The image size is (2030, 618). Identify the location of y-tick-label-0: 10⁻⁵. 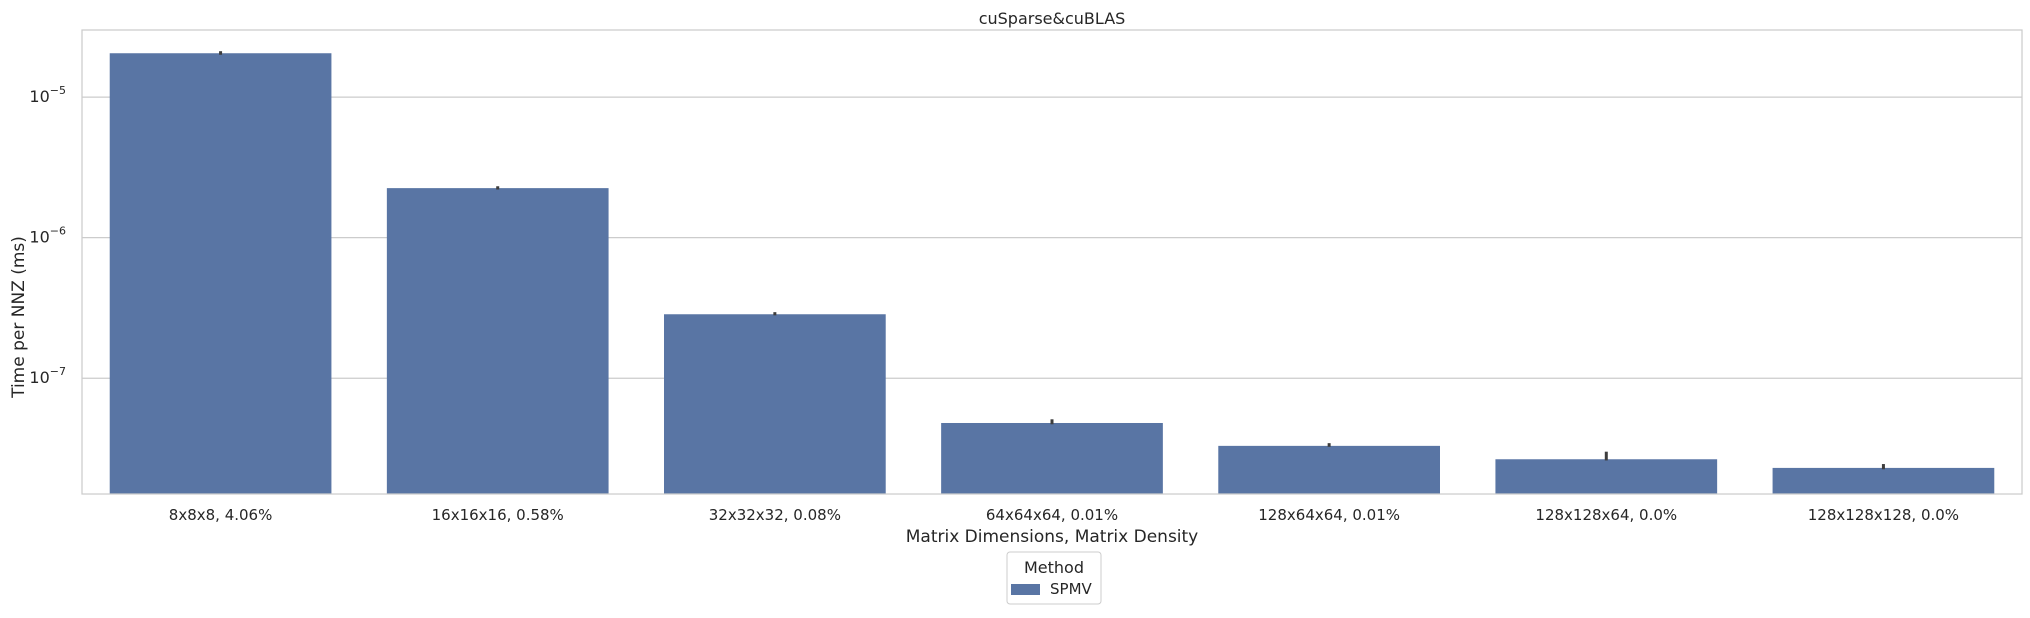
(47, 95).